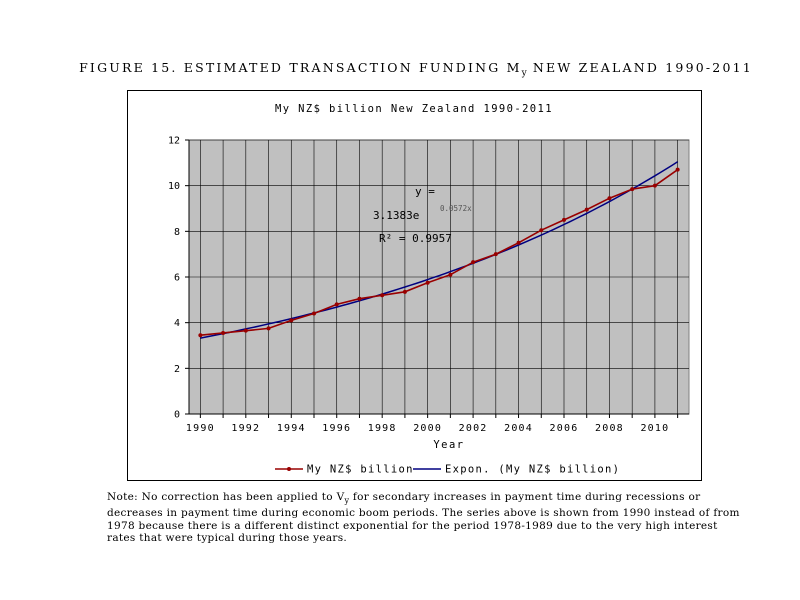 The image size is (800, 600). I want to click on legend-label-my-nz: My NZ$ billion, so click(360, 470).